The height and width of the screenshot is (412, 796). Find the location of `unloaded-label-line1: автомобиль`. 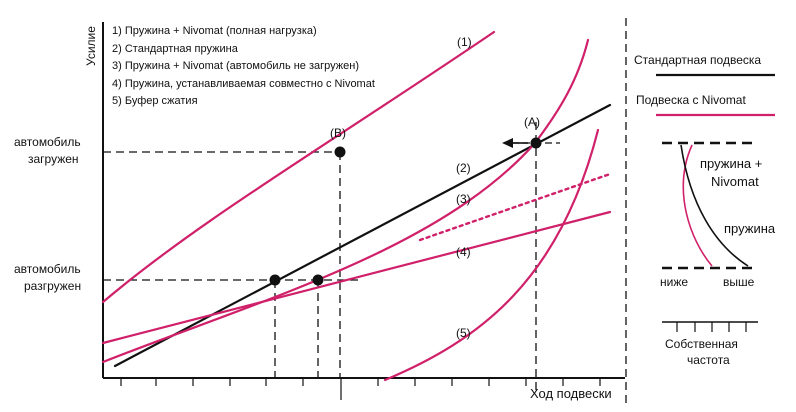

unloaded-label-line1: автомобиль is located at coordinates (47, 269).